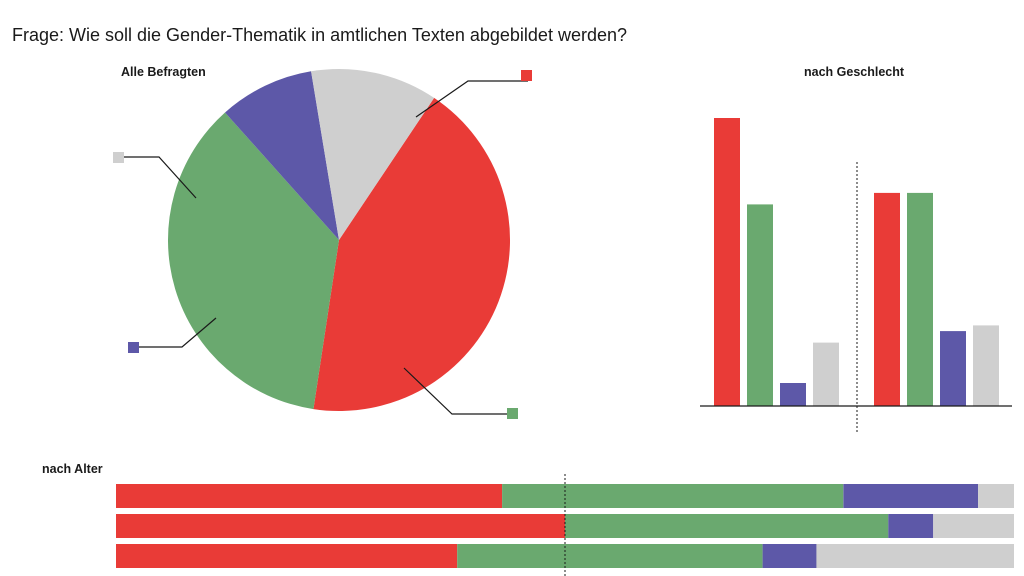 Image resolution: width=1024 pixels, height=576 pixels. I want to click on age-bar-0-weiss_nicht, so click(996, 496).